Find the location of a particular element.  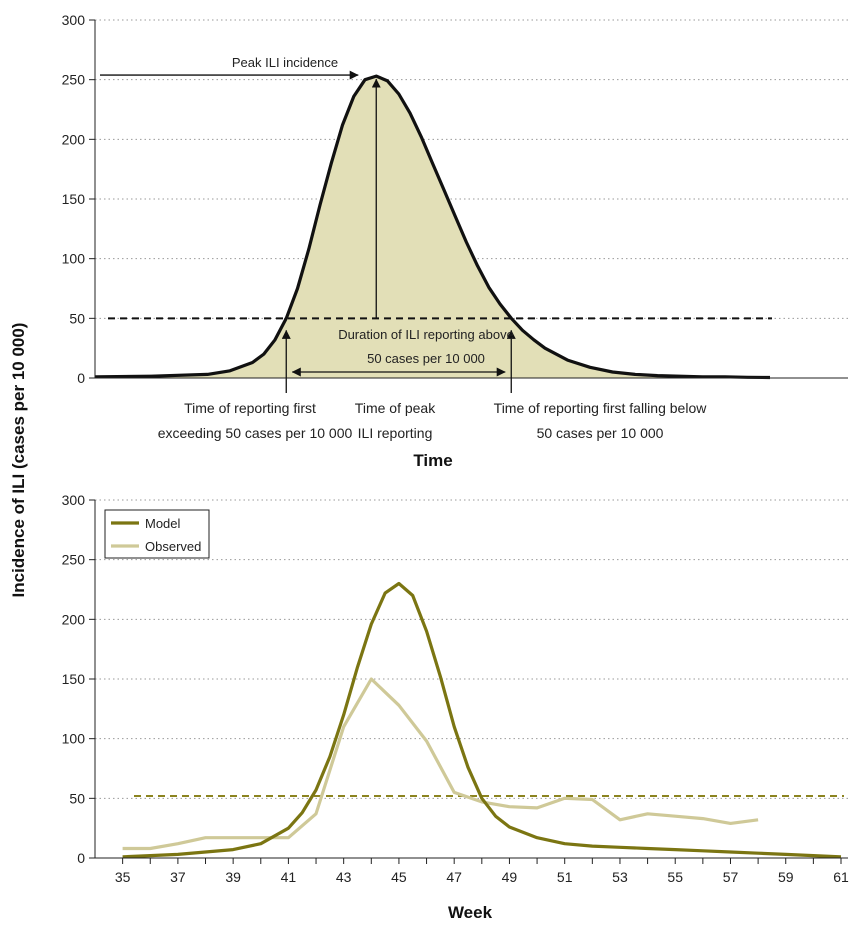

fall-below-label-line2: 50 cases per 10 000 is located at coordinates (600, 433).